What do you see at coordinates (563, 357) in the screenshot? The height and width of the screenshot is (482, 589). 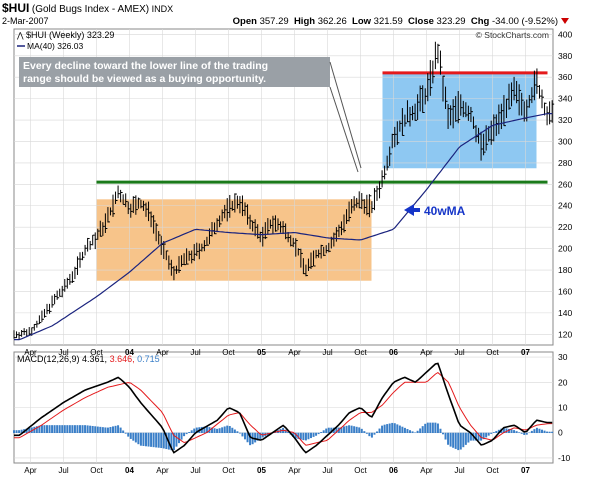 I see `macd-y-tick-label: 30` at bounding box center [563, 357].